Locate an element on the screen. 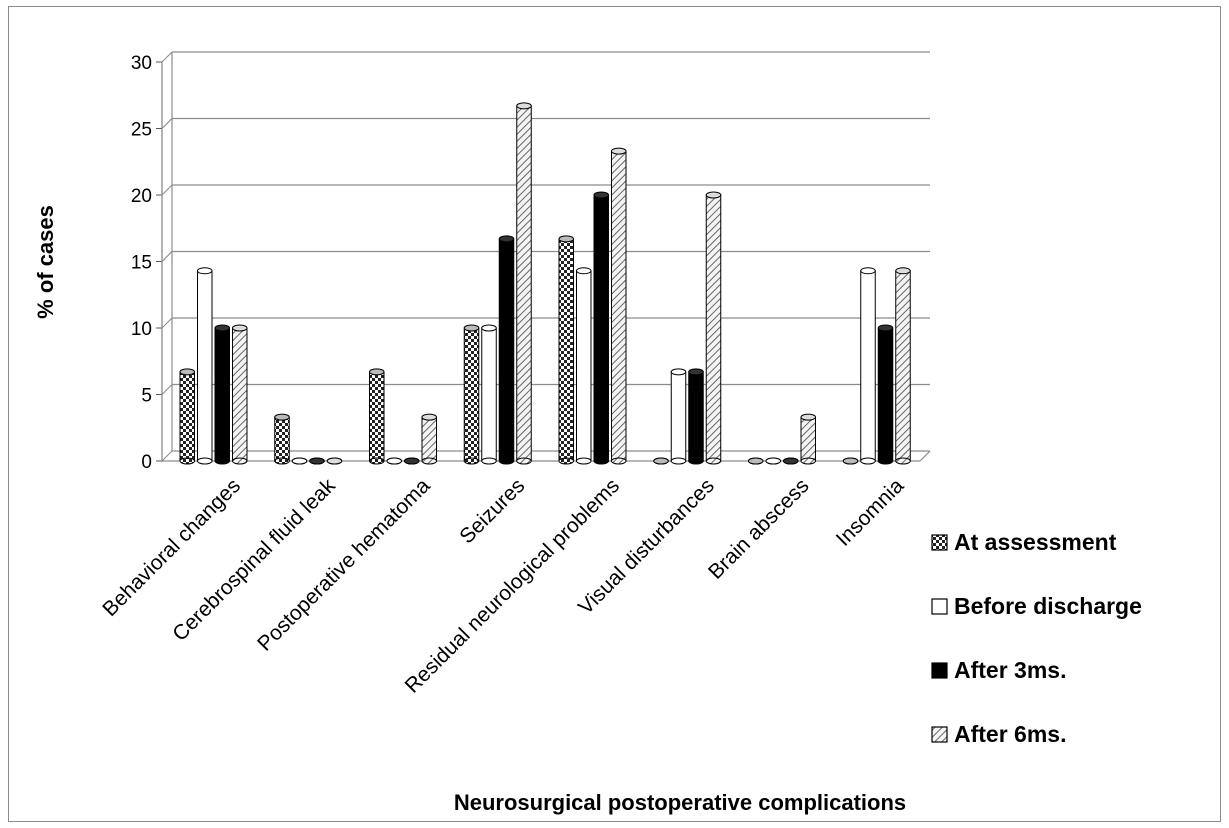 The height and width of the screenshot is (828, 1229). legend-item: Before discharge is located at coordinates (1036, 606).